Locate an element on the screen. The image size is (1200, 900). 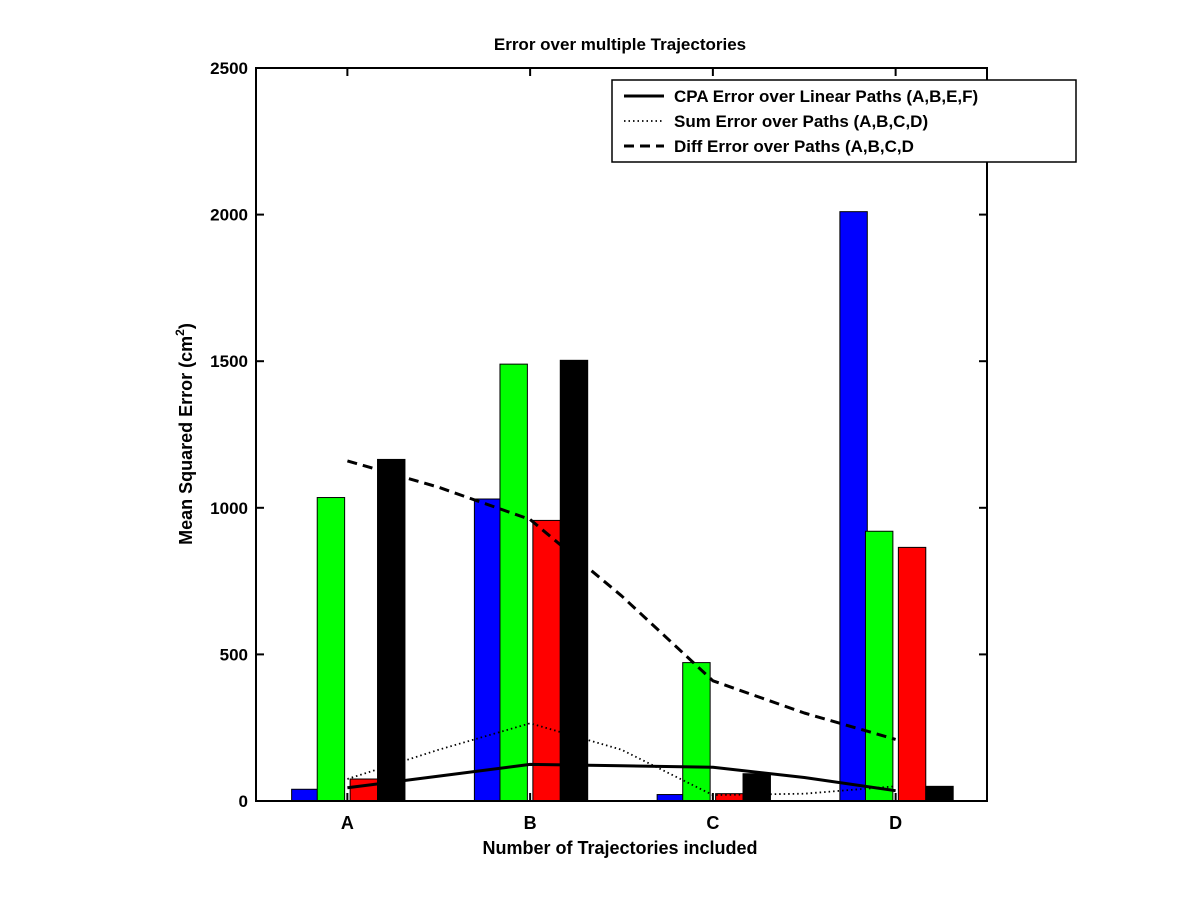
bar-series-2-A is located at coordinates (331, 649).